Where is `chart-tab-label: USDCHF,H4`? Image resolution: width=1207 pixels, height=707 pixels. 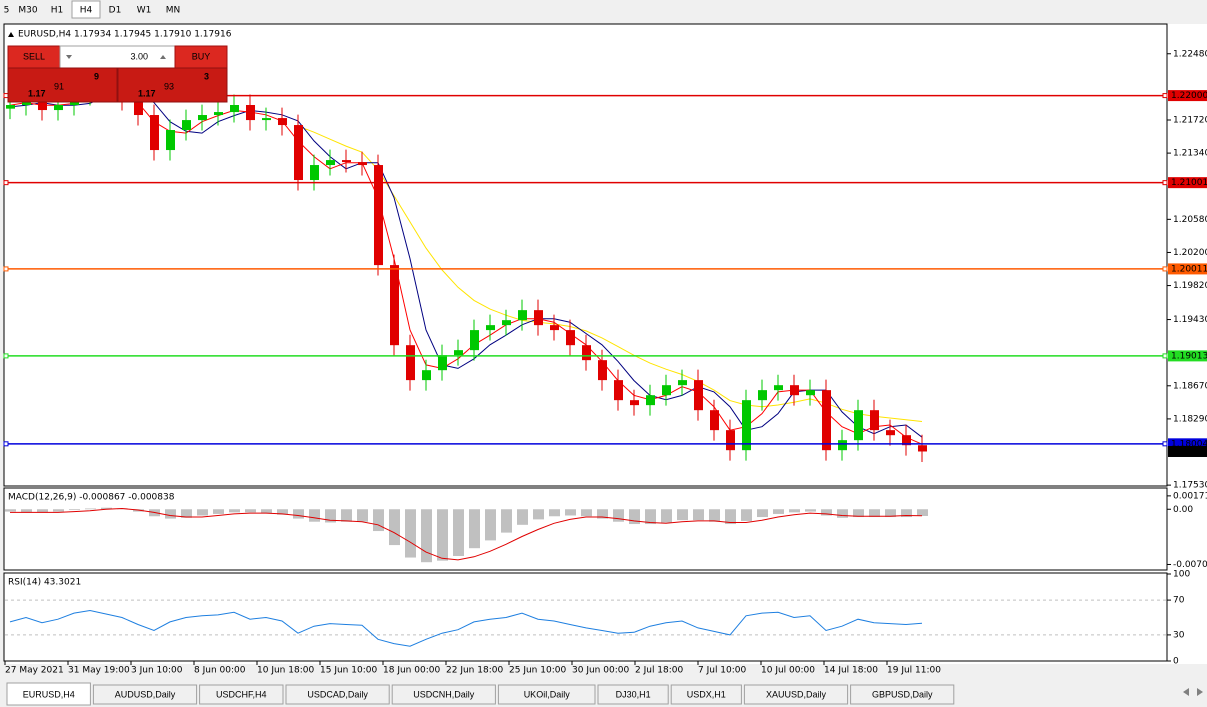 chart-tab-label: USDCHF,H4 is located at coordinates (241, 694).